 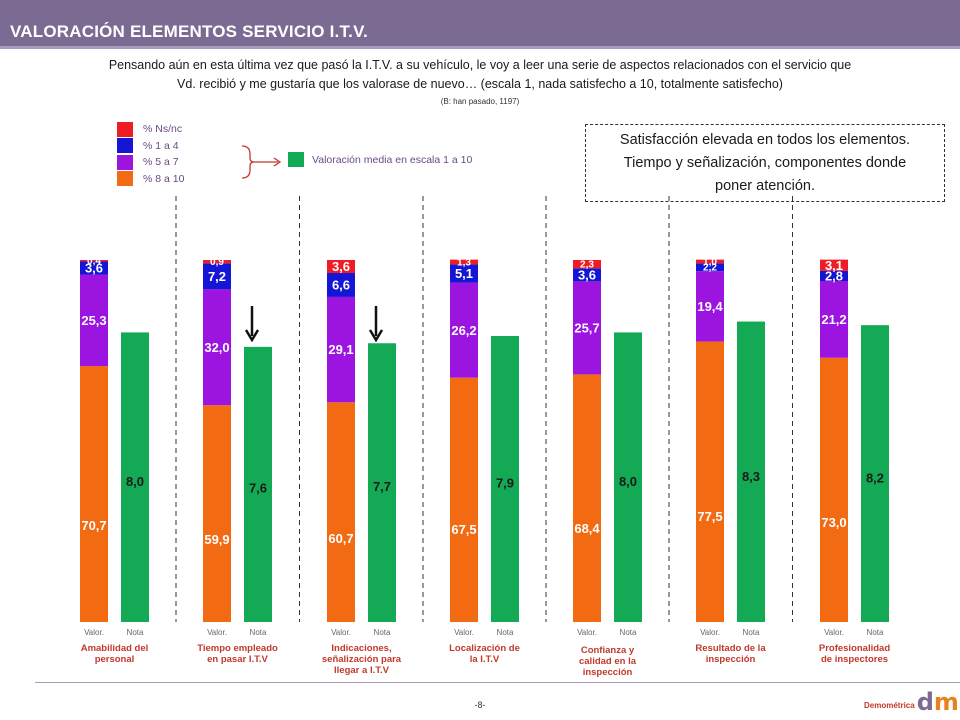 What do you see at coordinates (608, 661) in the screenshot?
I see `category-label: calidad en la` at bounding box center [608, 661].